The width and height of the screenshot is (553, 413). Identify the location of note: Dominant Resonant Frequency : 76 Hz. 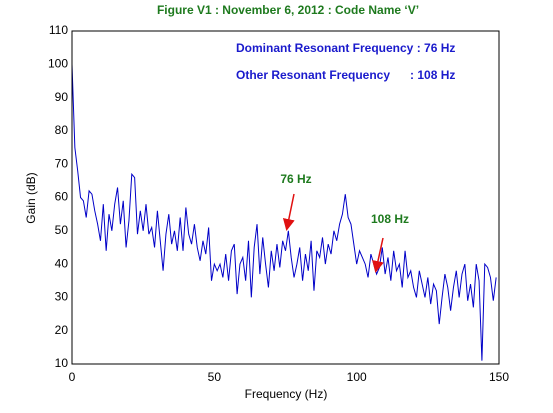
(345, 48).